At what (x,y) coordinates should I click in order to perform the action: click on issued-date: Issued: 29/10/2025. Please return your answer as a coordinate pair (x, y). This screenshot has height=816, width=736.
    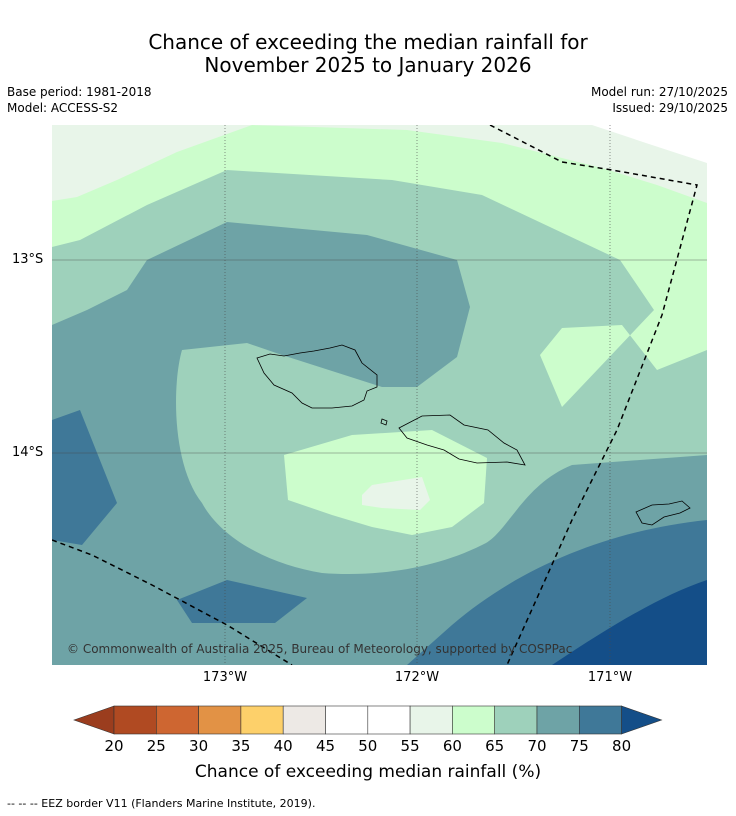
    Looking at the image, I should click on (670, 108).